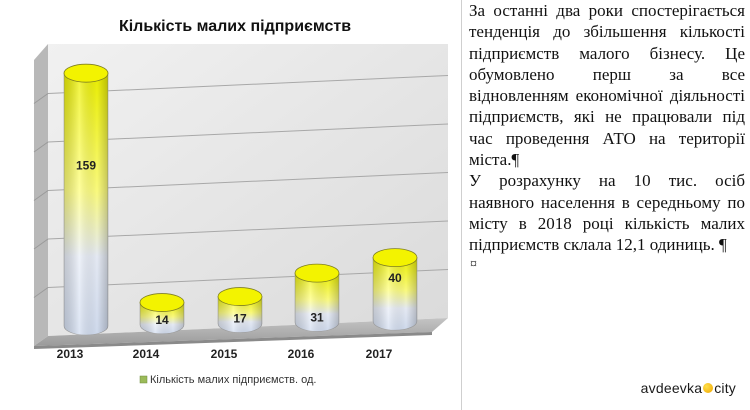  What do you see at coordinates (233, 340) in the screenshot?
I see `floor-front-edge` at bounding box center [233, 340].